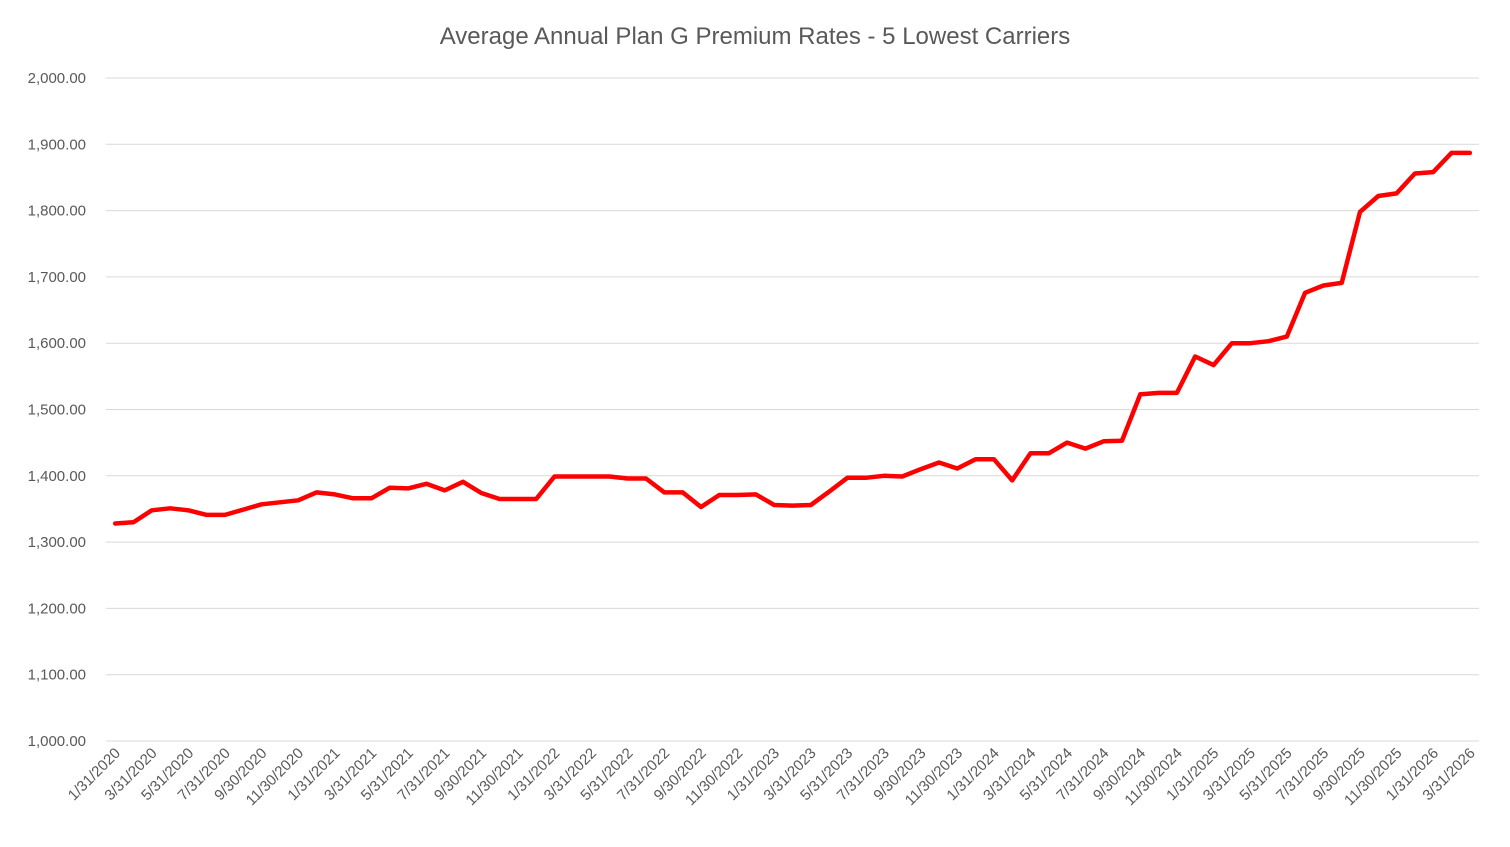 The height and width of the screenshot is (847, 1510). Describe the element at coordinates (57, 675) in the screenshot. I see `y-tick-label: 1,100.00` at that location.